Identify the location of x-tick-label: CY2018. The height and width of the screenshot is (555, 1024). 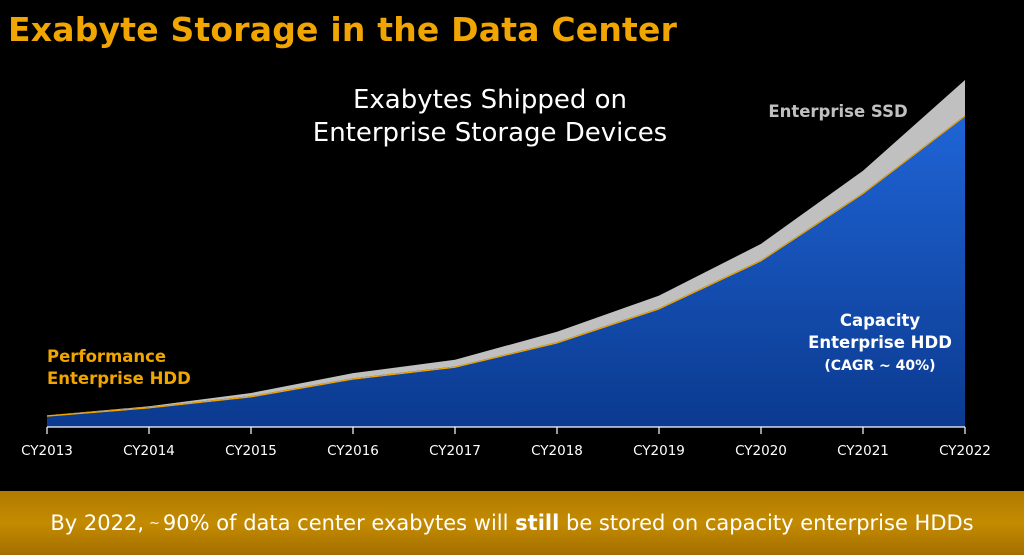
(557, 451).